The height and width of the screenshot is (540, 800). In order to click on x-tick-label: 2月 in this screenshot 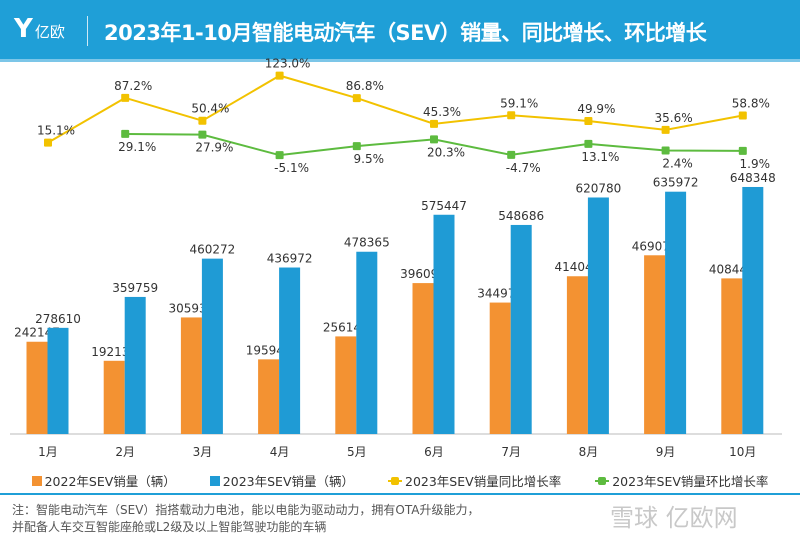, I will do `click(125, 452)`.